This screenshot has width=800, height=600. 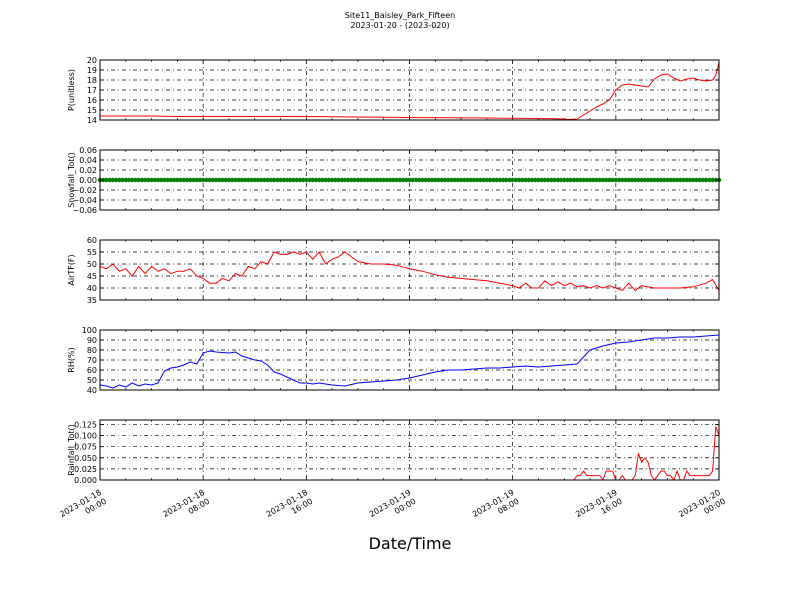 I want to click on y-tick-label: 0.100, so click(x=85, y=436).